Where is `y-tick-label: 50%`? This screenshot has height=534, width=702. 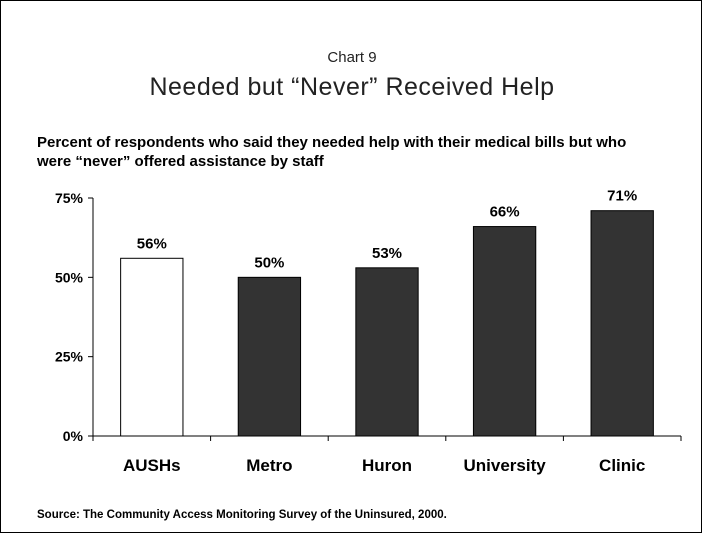 y-tick-label: 50% is located at coordinates (69, 277).